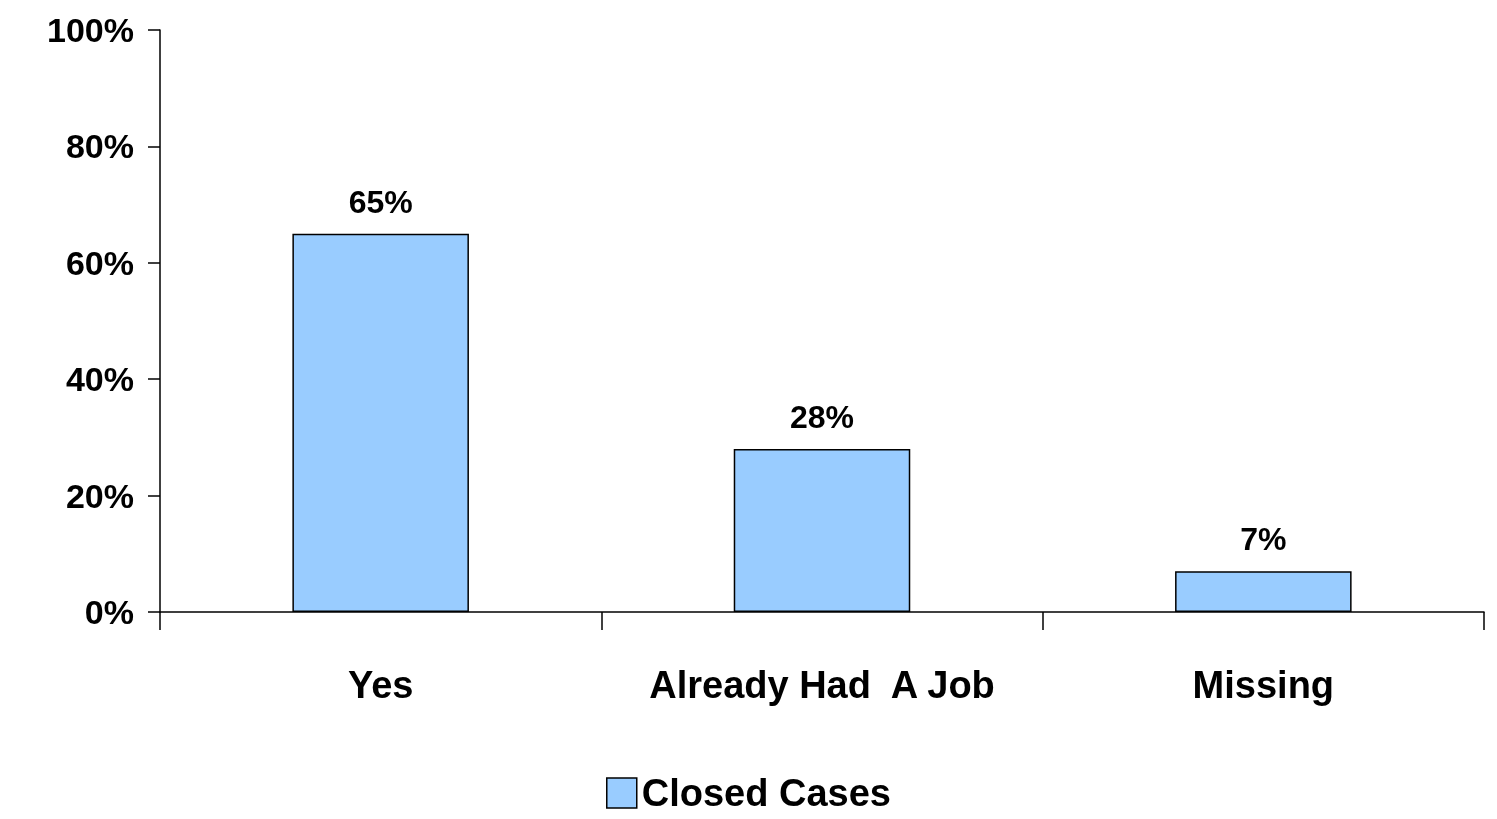 The height and width of the screenshot is (819, 1497). I want to click on y-tick-label: 0%, so click(109, 612).